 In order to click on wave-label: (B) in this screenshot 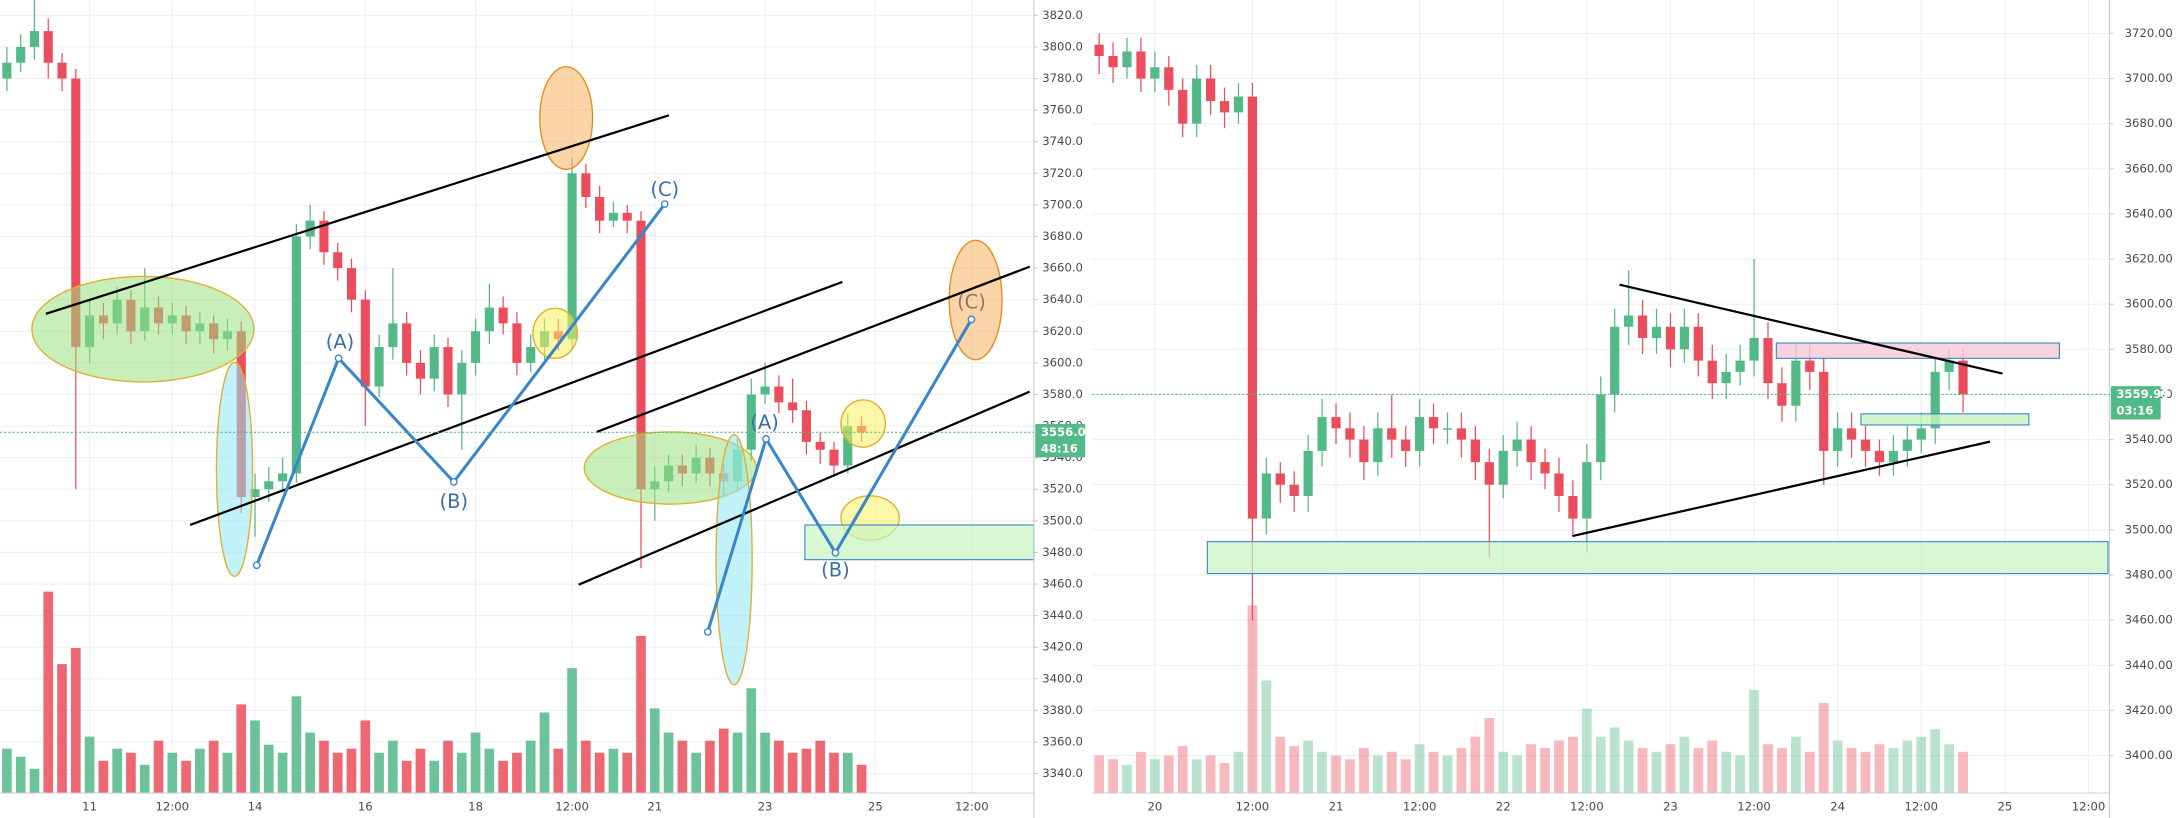, I will do `click(454, 501)`.